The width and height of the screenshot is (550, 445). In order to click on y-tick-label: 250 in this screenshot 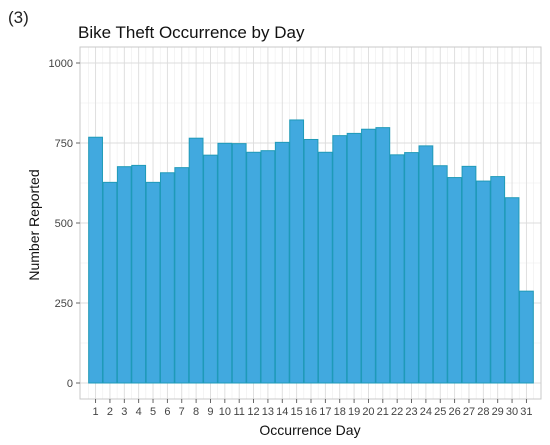, I will do `click(64, 304)`.